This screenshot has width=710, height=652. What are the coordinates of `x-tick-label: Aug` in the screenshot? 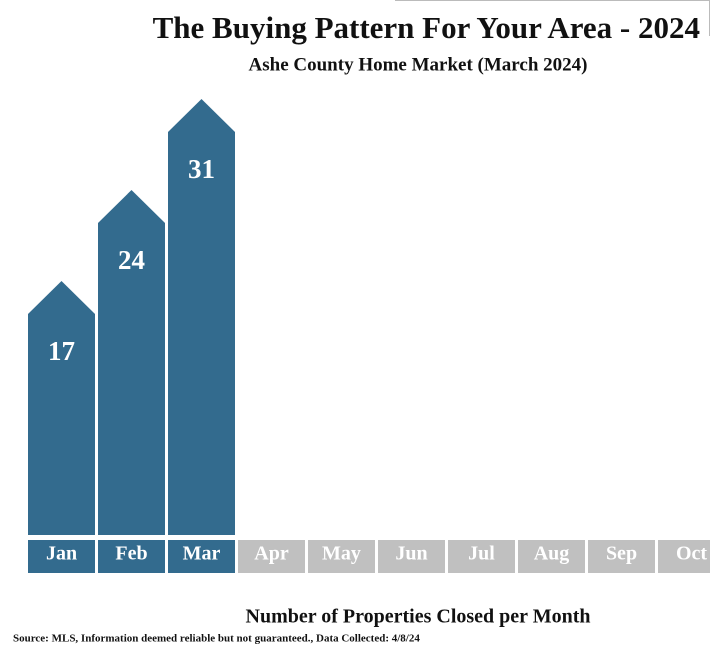 It's located at (552, 554).